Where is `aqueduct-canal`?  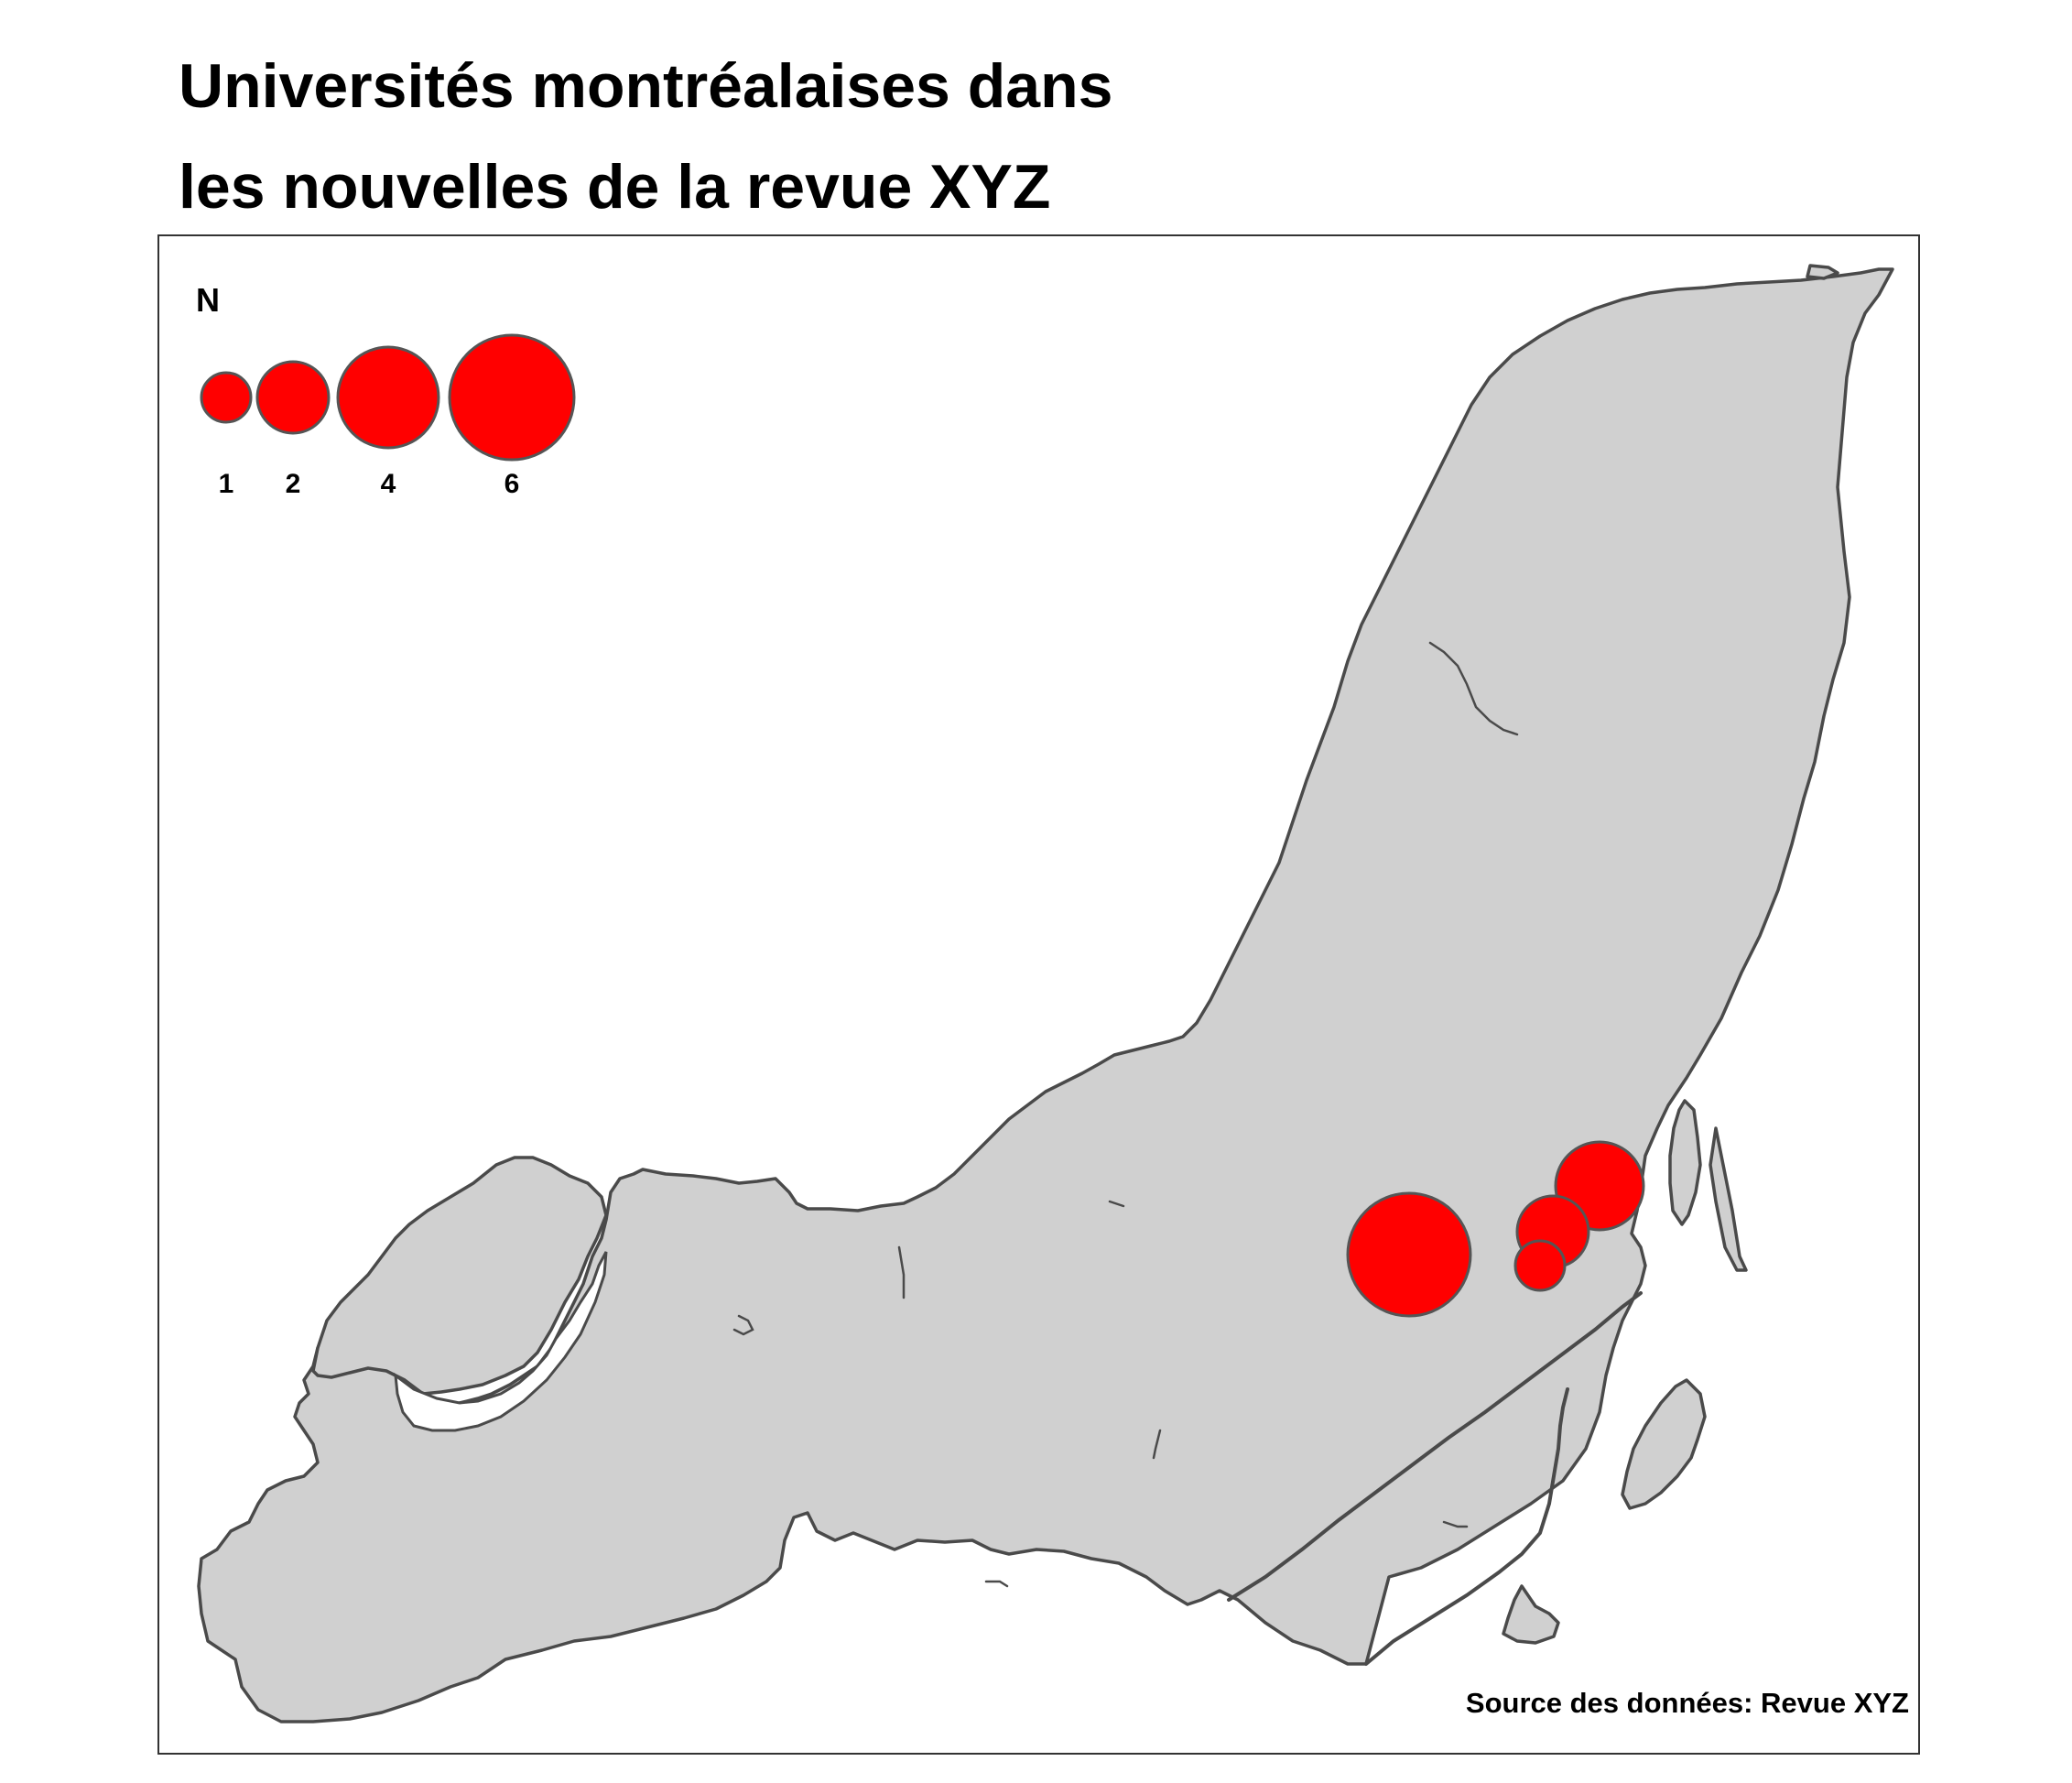 aqueduct-canal is located at coordinates (1466, 1526).